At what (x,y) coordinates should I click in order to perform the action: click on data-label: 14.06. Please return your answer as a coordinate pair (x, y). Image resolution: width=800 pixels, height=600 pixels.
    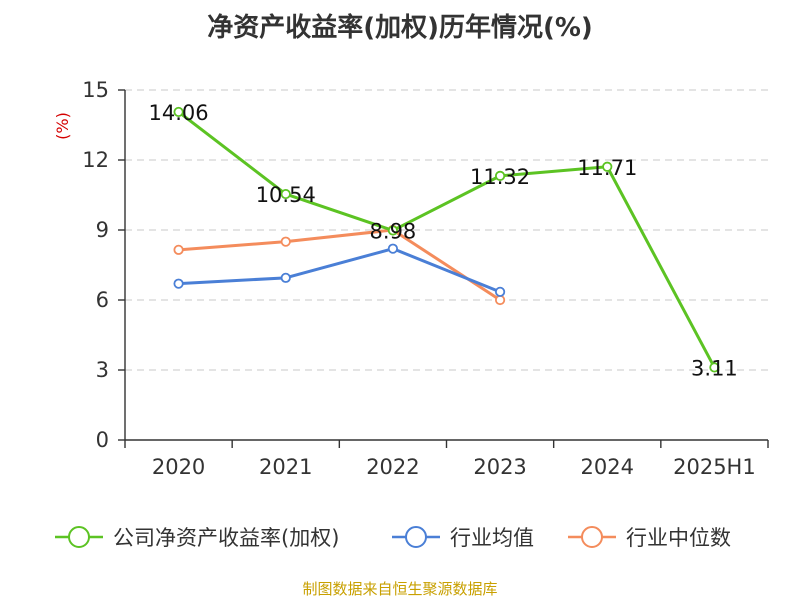
    Looking at the image, I should click on (179, 113).